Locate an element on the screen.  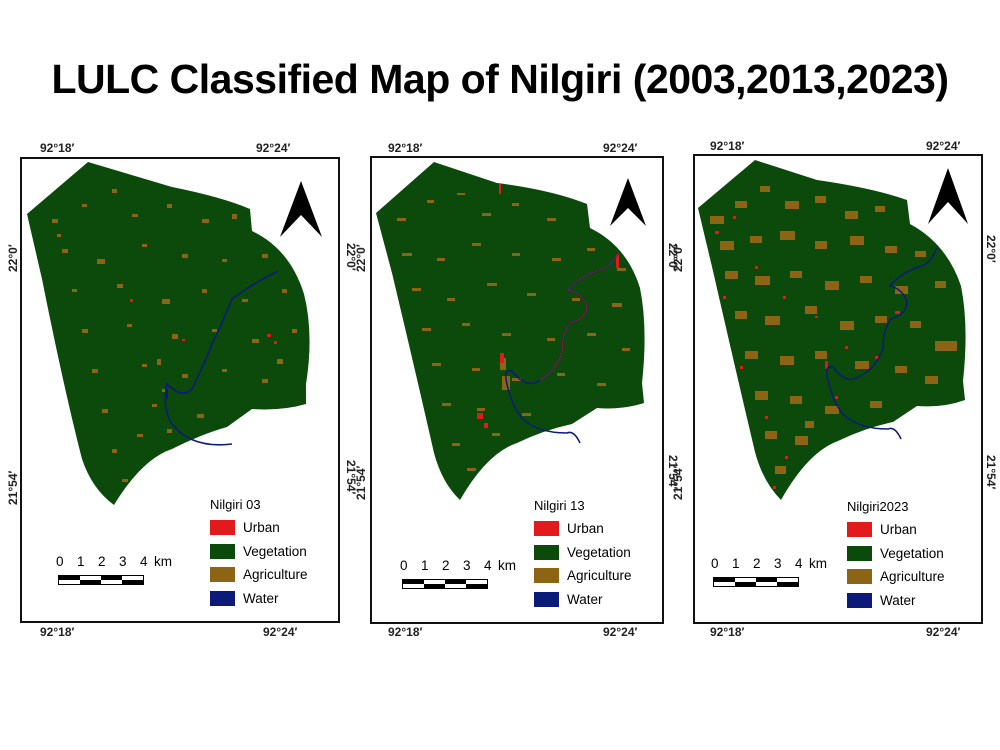
scale-bar-3: 0 1 2 3 4 km is located at coordinates (769, 571).